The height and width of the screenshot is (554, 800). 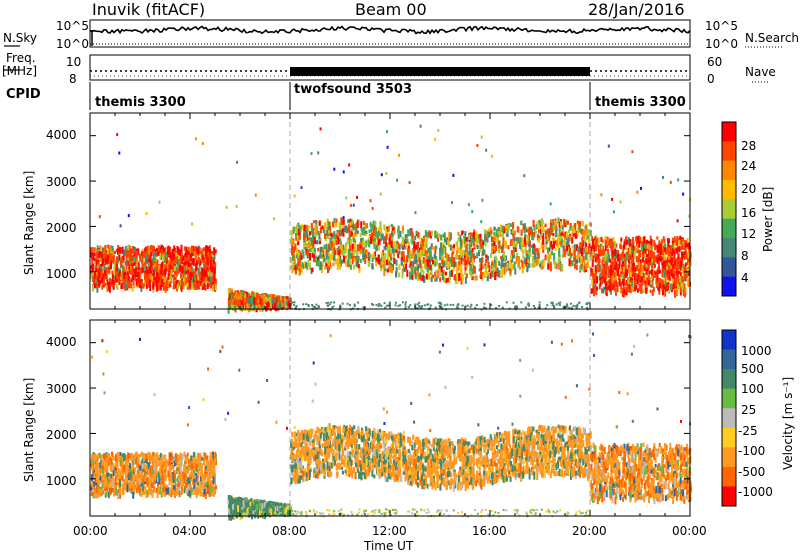 I want to click on nsky-panel-frame, so click(x=390, y=33).